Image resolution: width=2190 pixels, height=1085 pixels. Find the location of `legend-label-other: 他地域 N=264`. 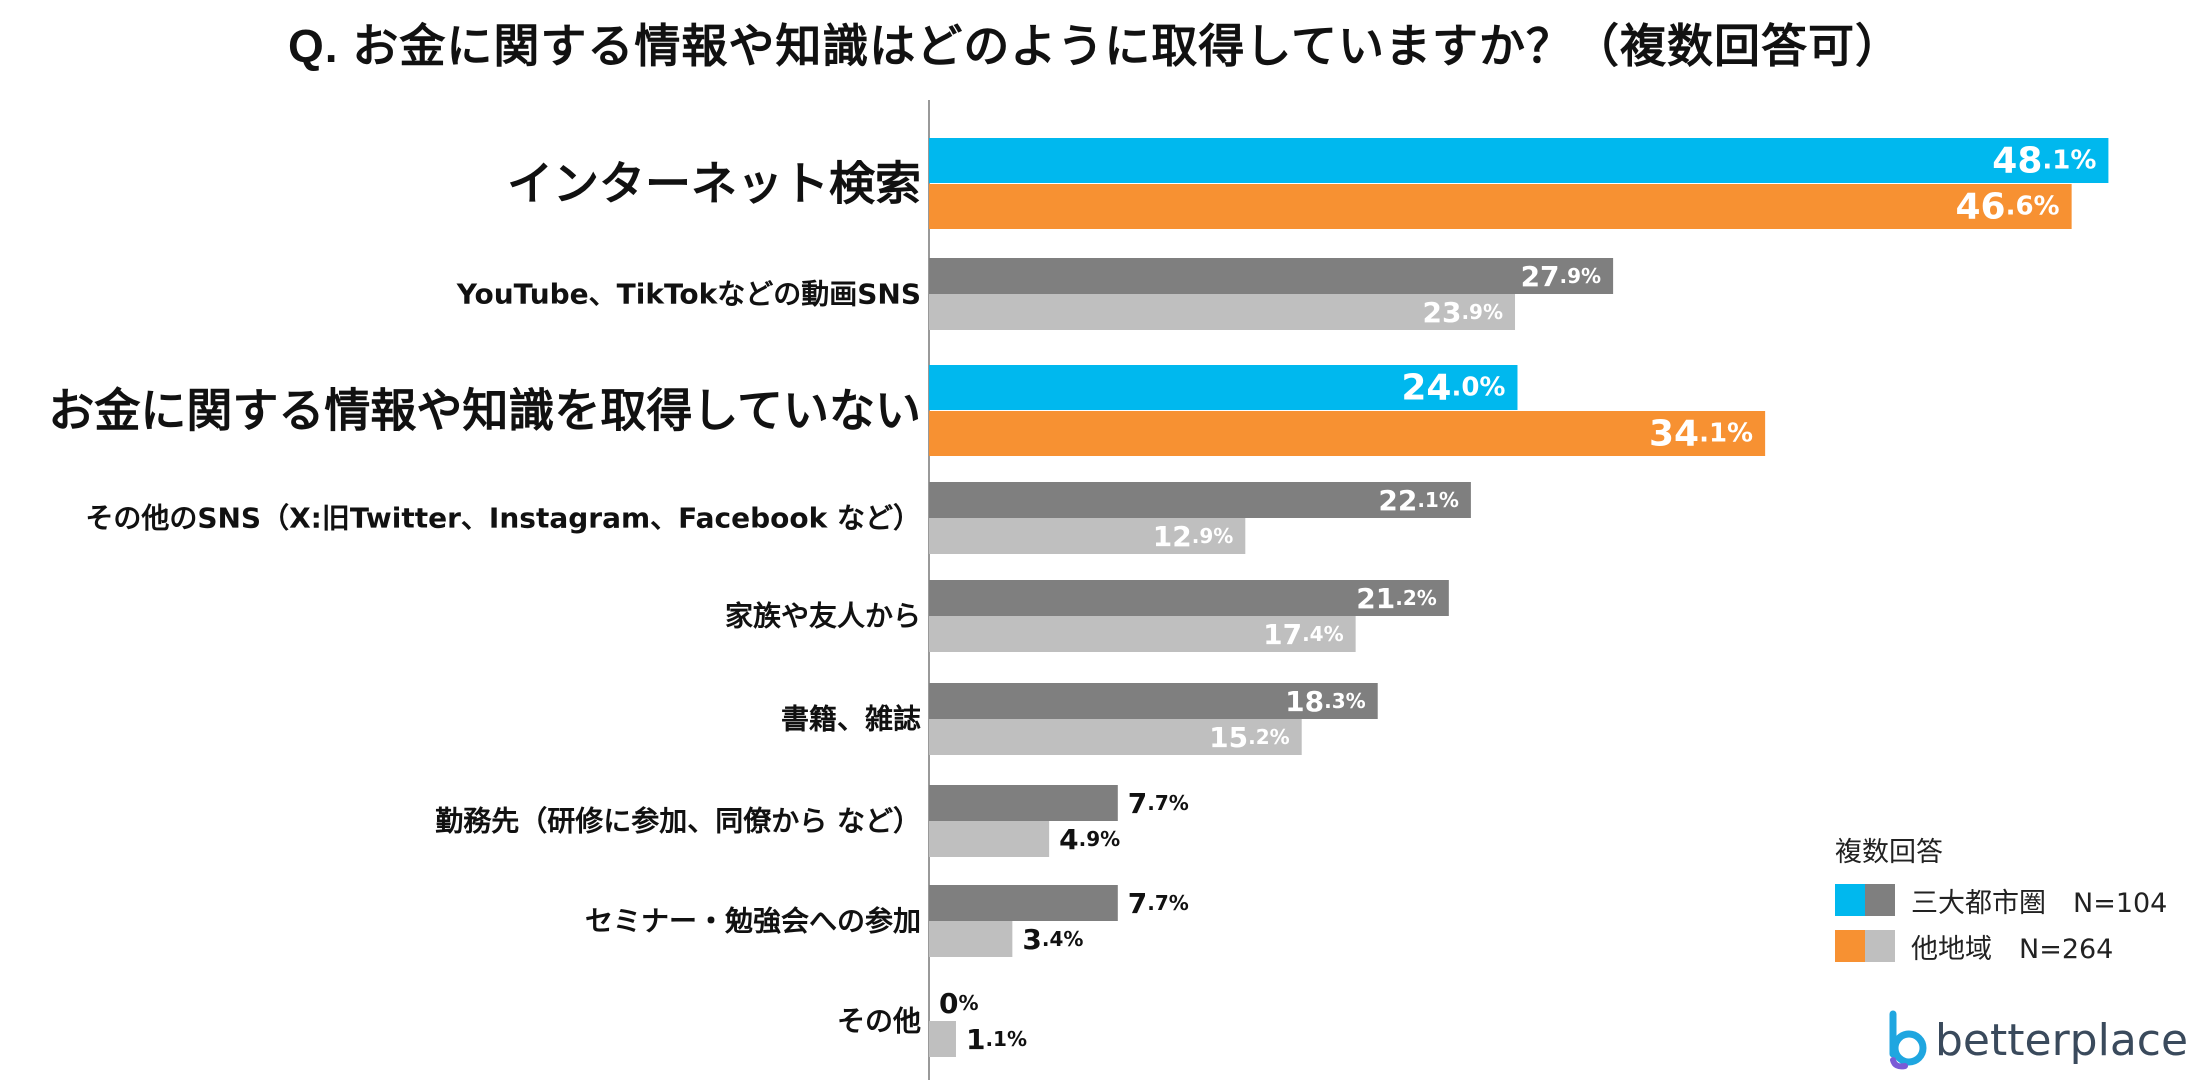

legend-label-other: 他地域 N=264 is located at coordinates (2012, 949).